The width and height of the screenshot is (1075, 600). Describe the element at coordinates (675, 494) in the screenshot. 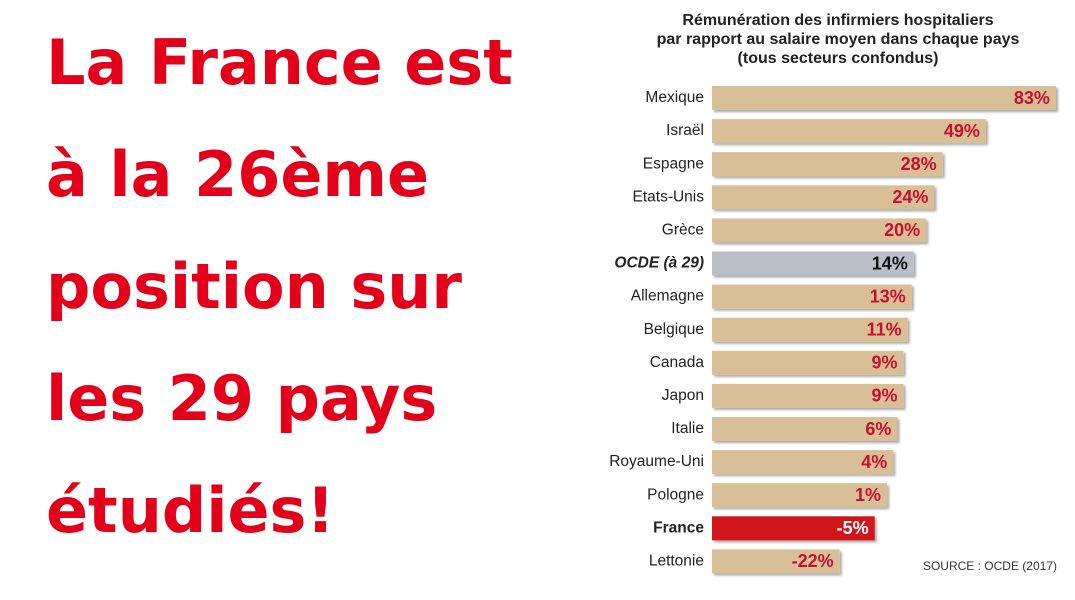

I see `category-label: Pologne` at that location.